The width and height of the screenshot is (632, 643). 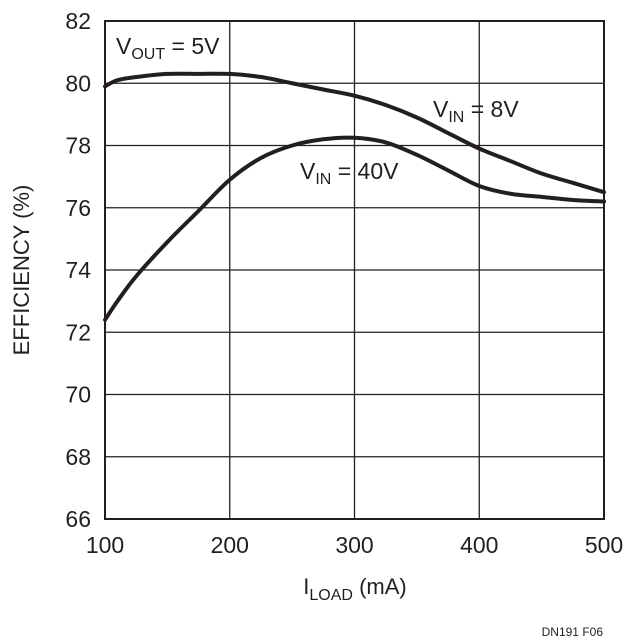 What do you see at coordinates (148, 54) in the screenshot?
I see `annotation-vout-sub: OUT` at bounding box center [148, 54].